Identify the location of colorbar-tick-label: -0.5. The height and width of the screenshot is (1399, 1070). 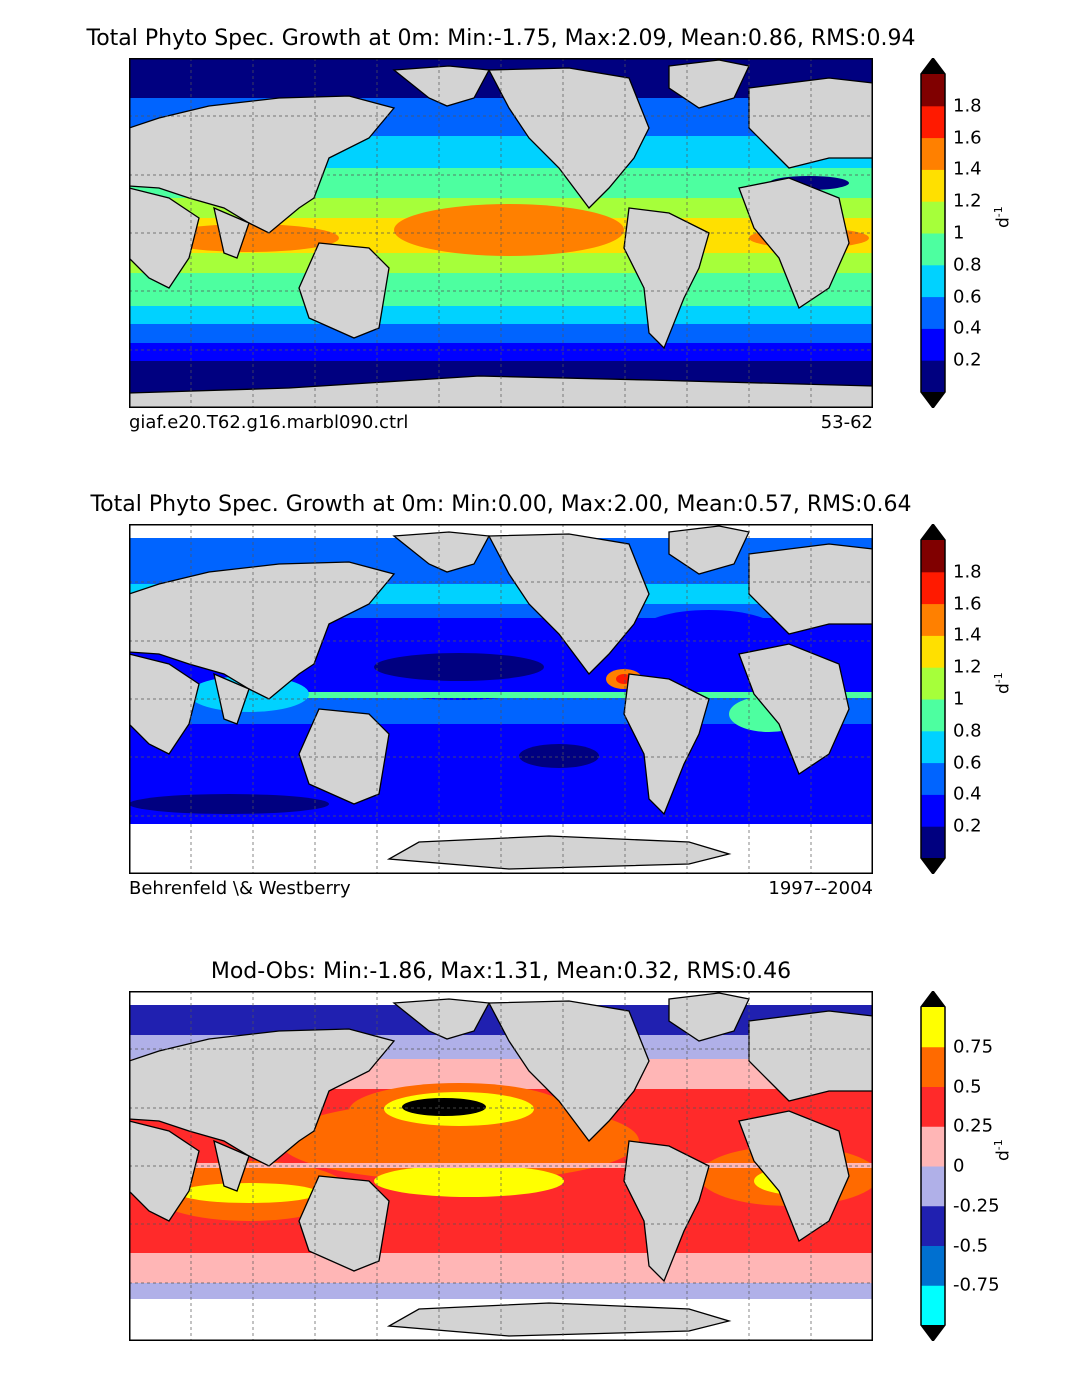
(971, 1245).